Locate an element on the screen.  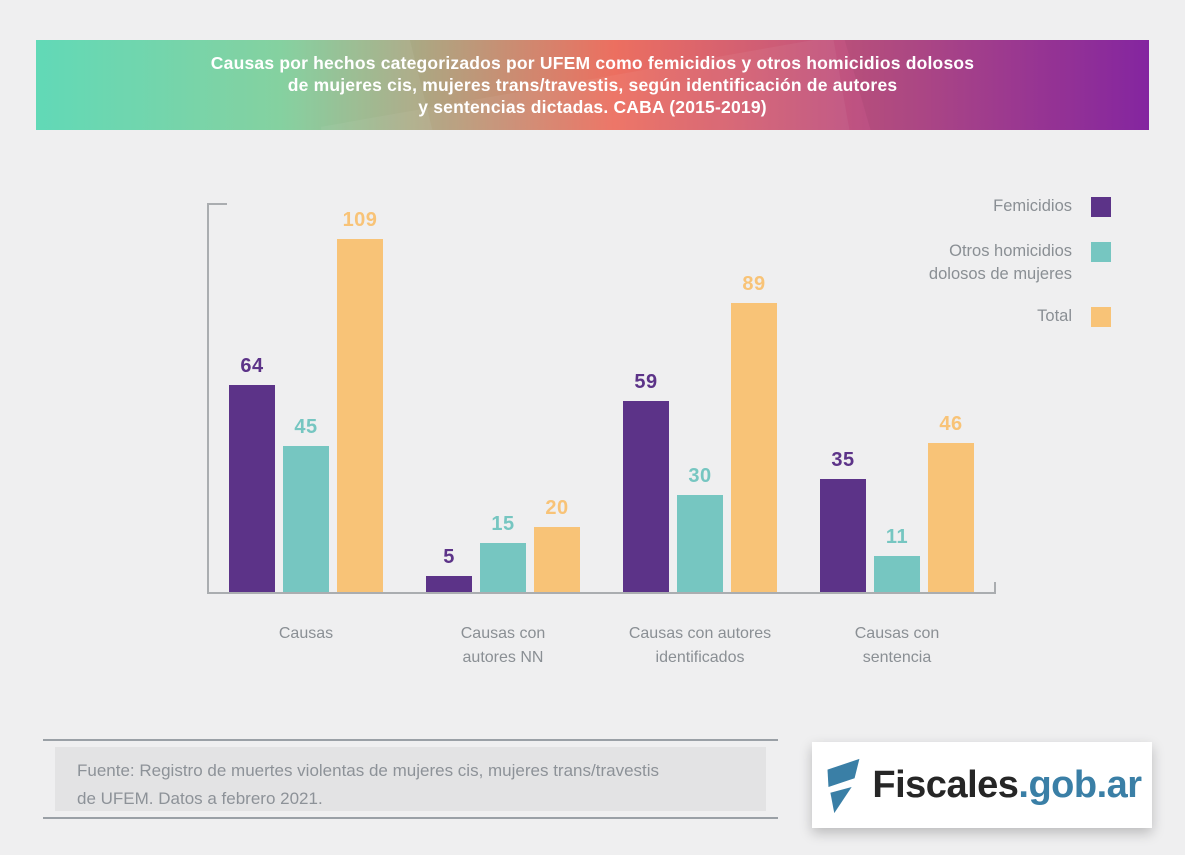
bar-total-causas is located at coordinates (360, 415).